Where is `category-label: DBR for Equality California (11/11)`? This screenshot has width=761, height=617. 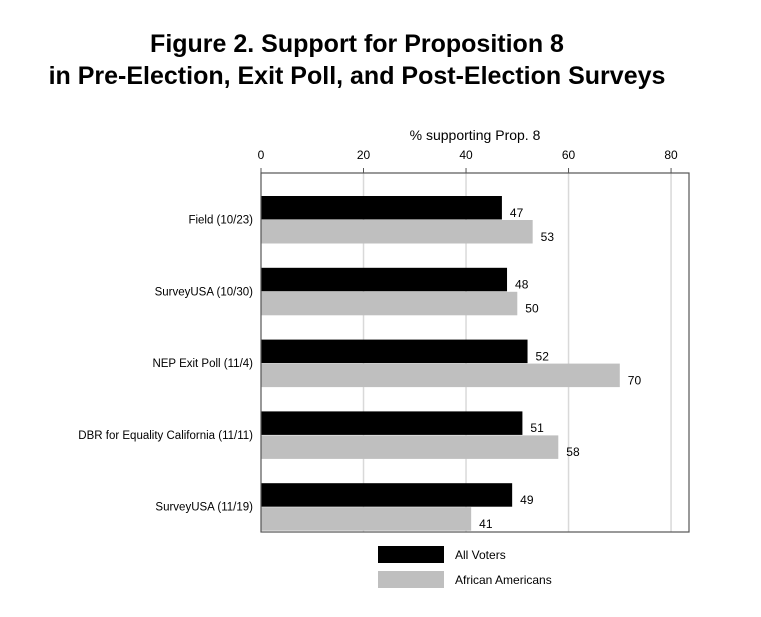 category-label: DBR for Equality California (11/11) is located at coordinates (165, 436).